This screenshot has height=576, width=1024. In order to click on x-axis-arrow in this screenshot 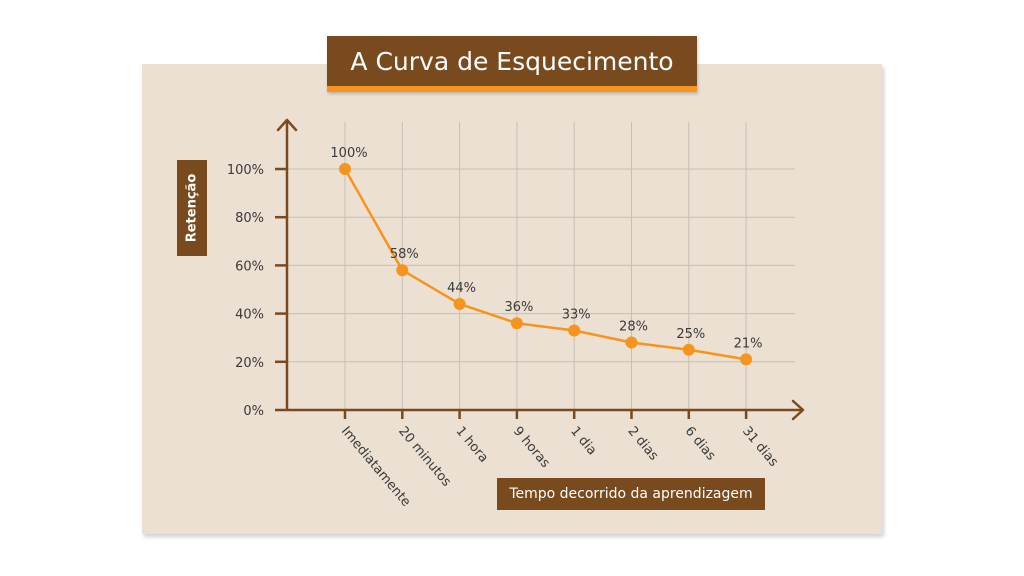, I will do `click(798, 410)`.